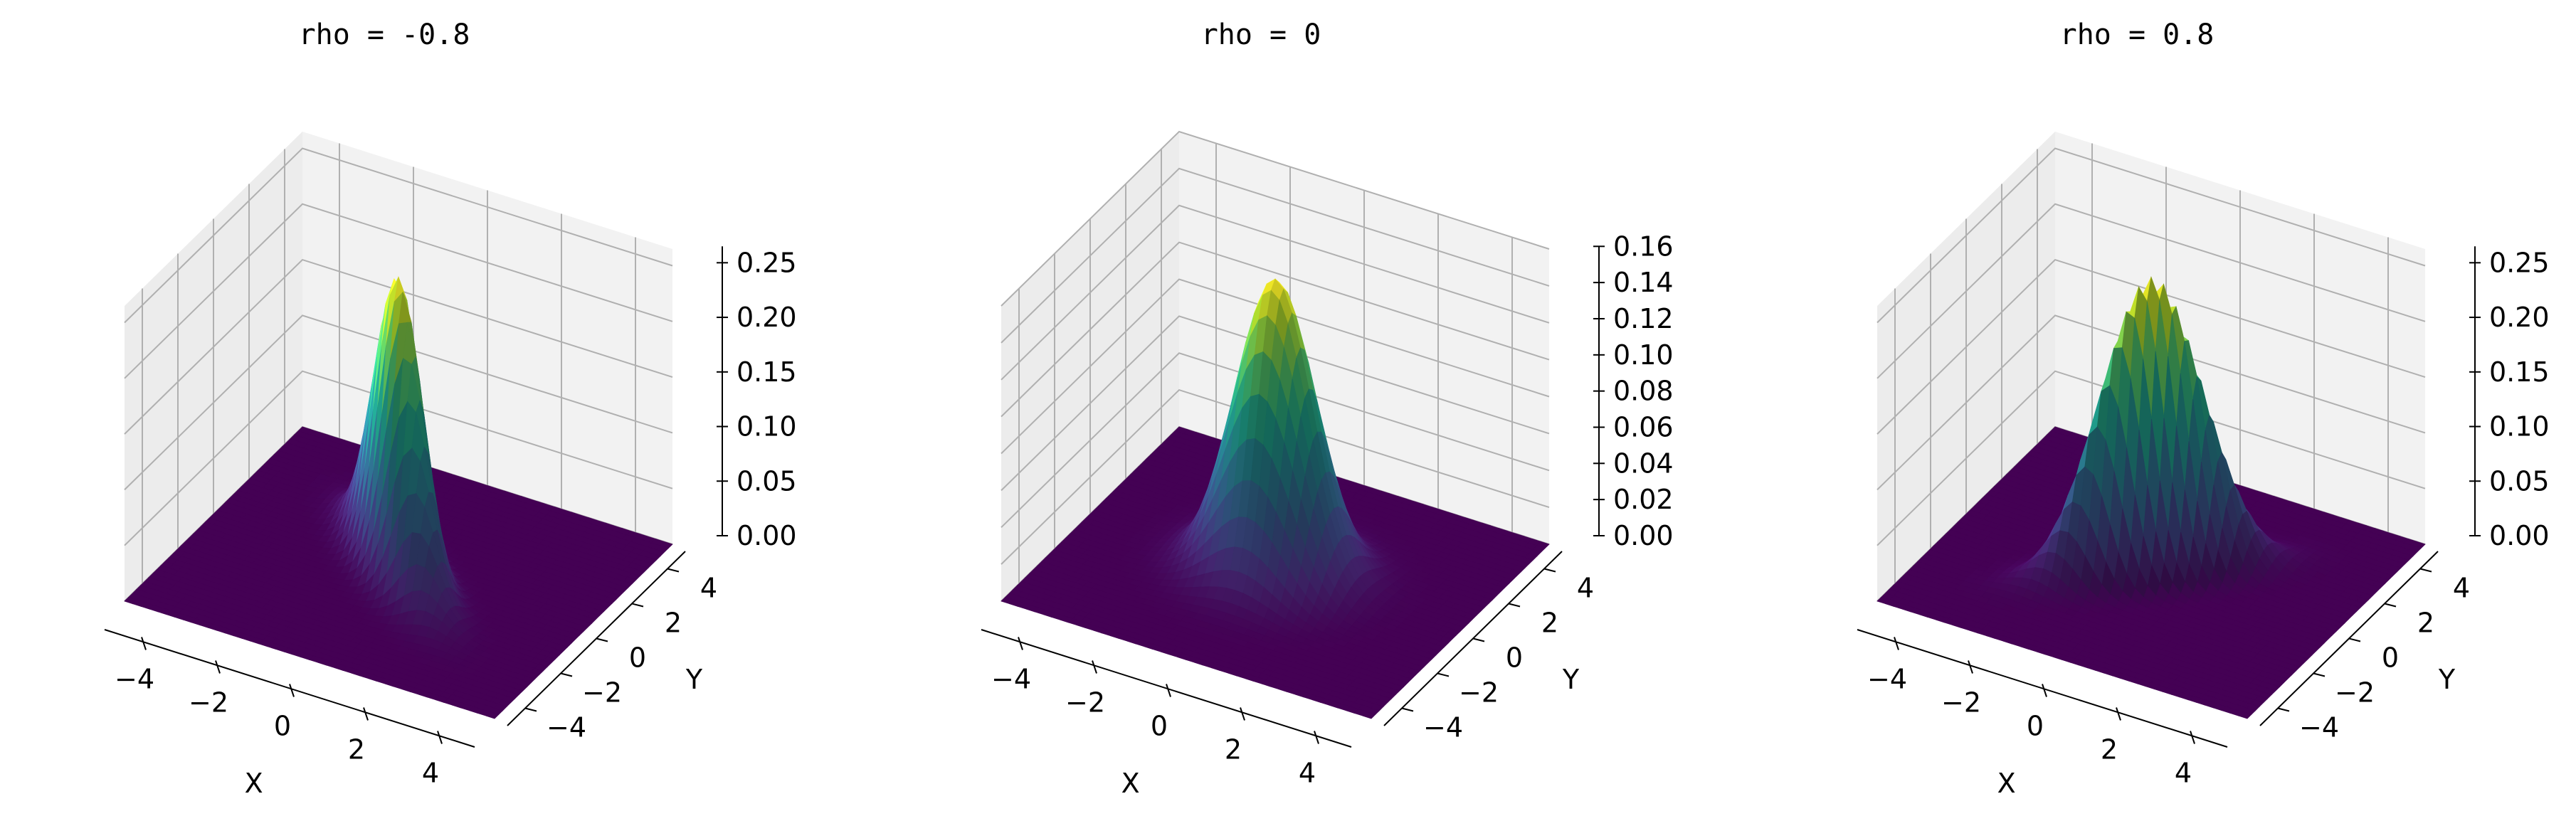 This screenshot has height=821, width=2576. What do you see at coordinates (767, 372) in the screenshot?
I see `z-tick-label: 0.15` at bounding box center [767, 372].